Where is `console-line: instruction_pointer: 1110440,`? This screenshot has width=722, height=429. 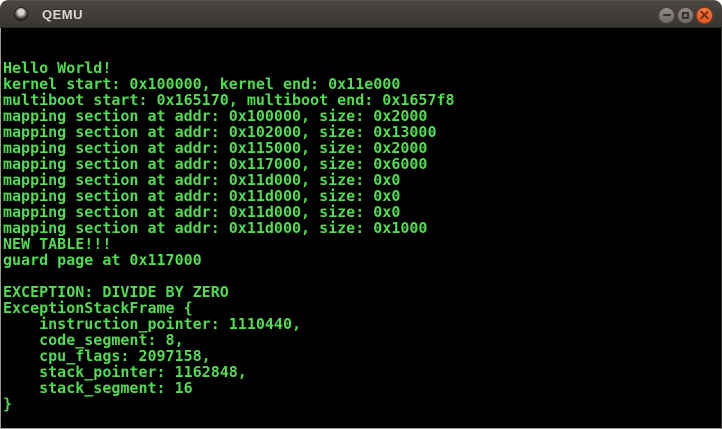 console-line: instruction_pointer: 1110440, is located at coordinates (152, 324).